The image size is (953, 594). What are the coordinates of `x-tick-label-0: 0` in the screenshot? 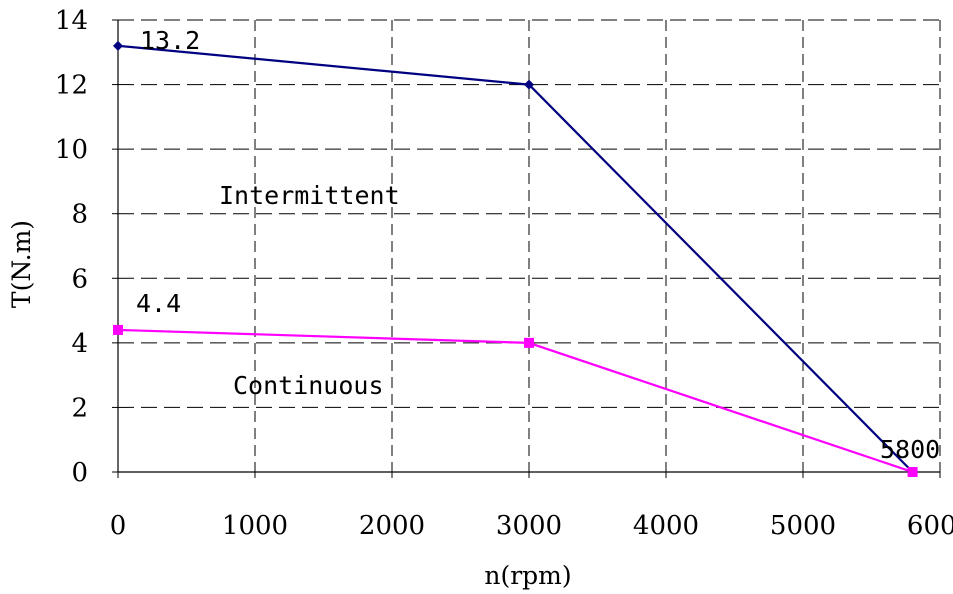 It's located at (118, 526).